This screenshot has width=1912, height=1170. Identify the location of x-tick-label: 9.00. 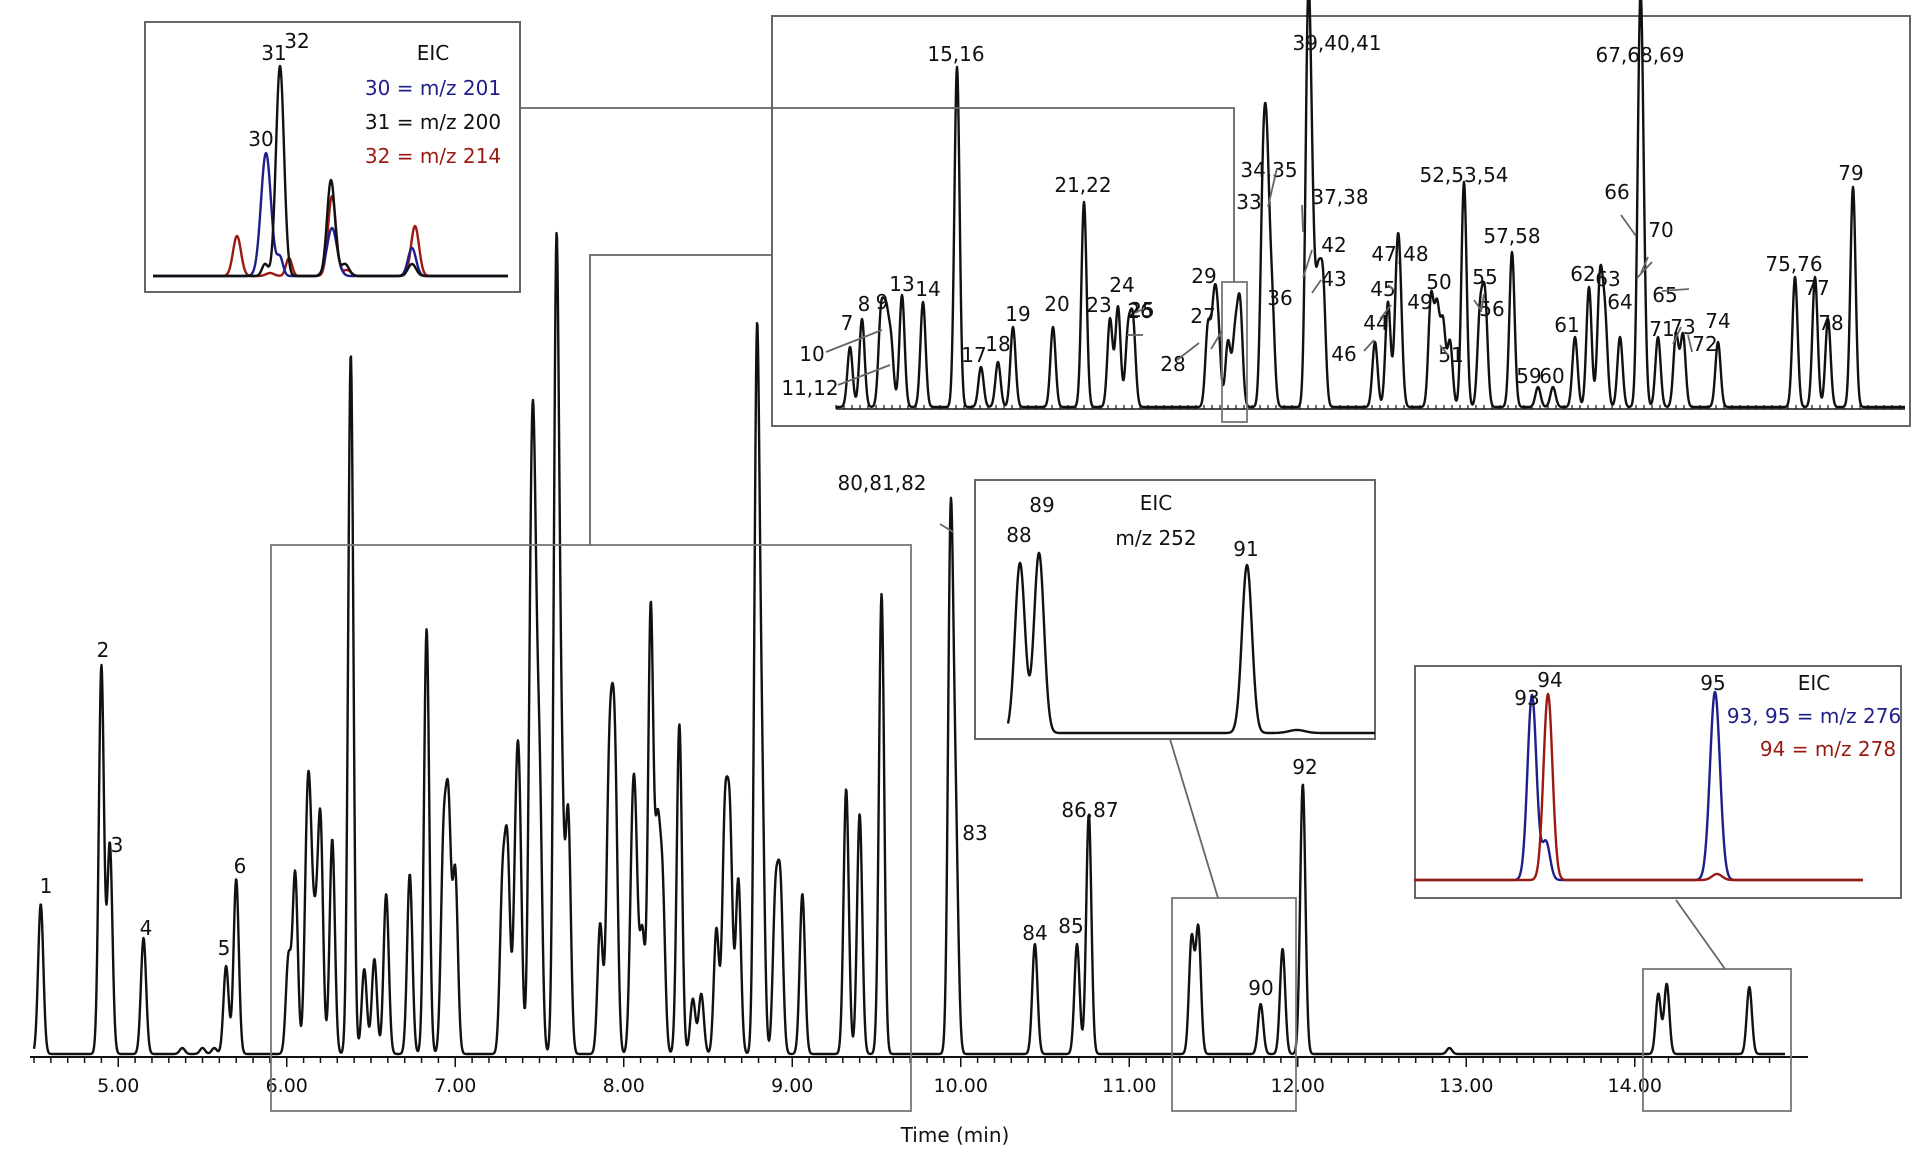
(792, 1086).